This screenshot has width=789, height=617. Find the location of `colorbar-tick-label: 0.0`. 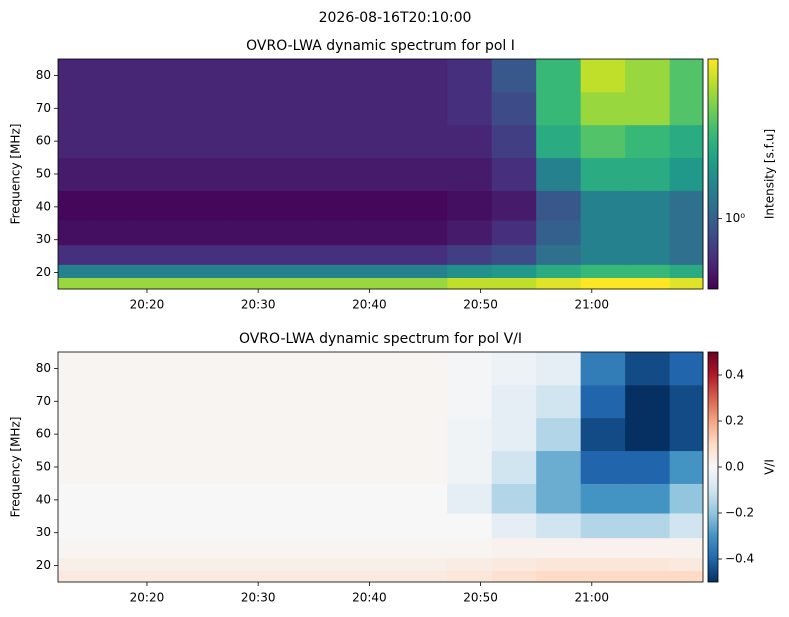

colorbar-tick-label: 0.0 is located at coordinates (734, 467).